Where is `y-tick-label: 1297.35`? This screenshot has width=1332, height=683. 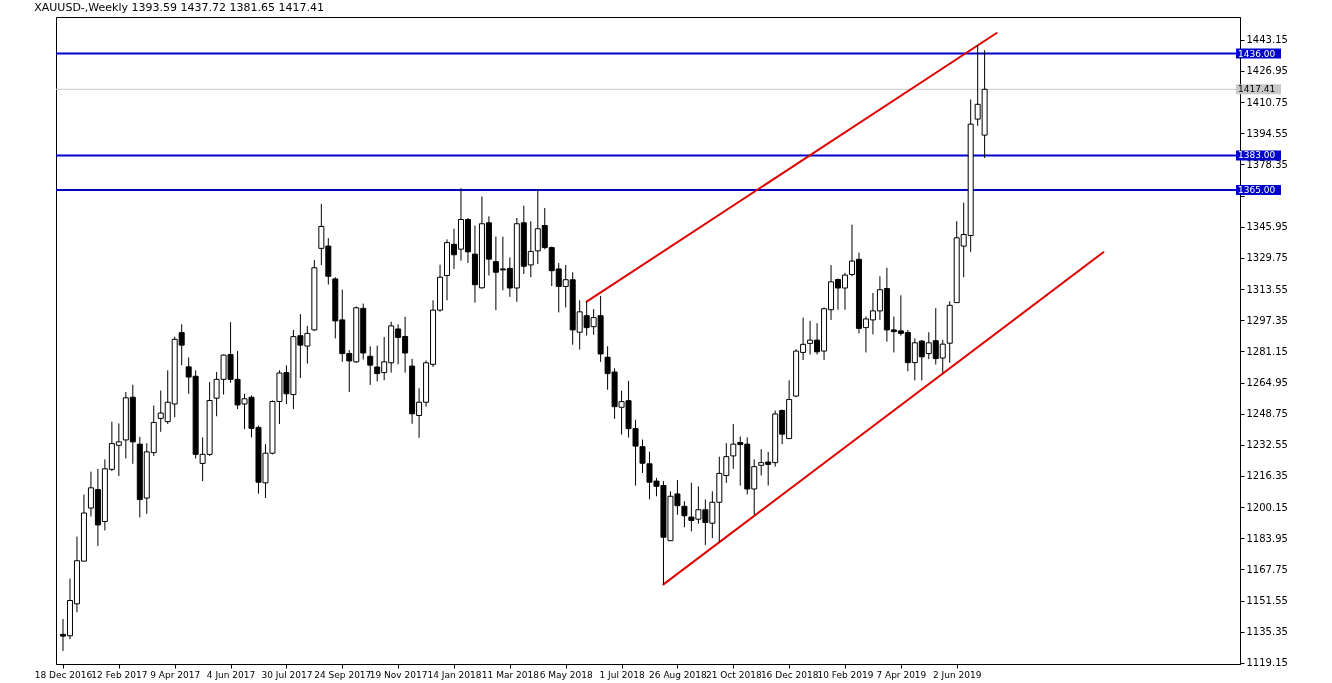
y-tick-label: 1297.35 is located at coordinates (1267, 320).